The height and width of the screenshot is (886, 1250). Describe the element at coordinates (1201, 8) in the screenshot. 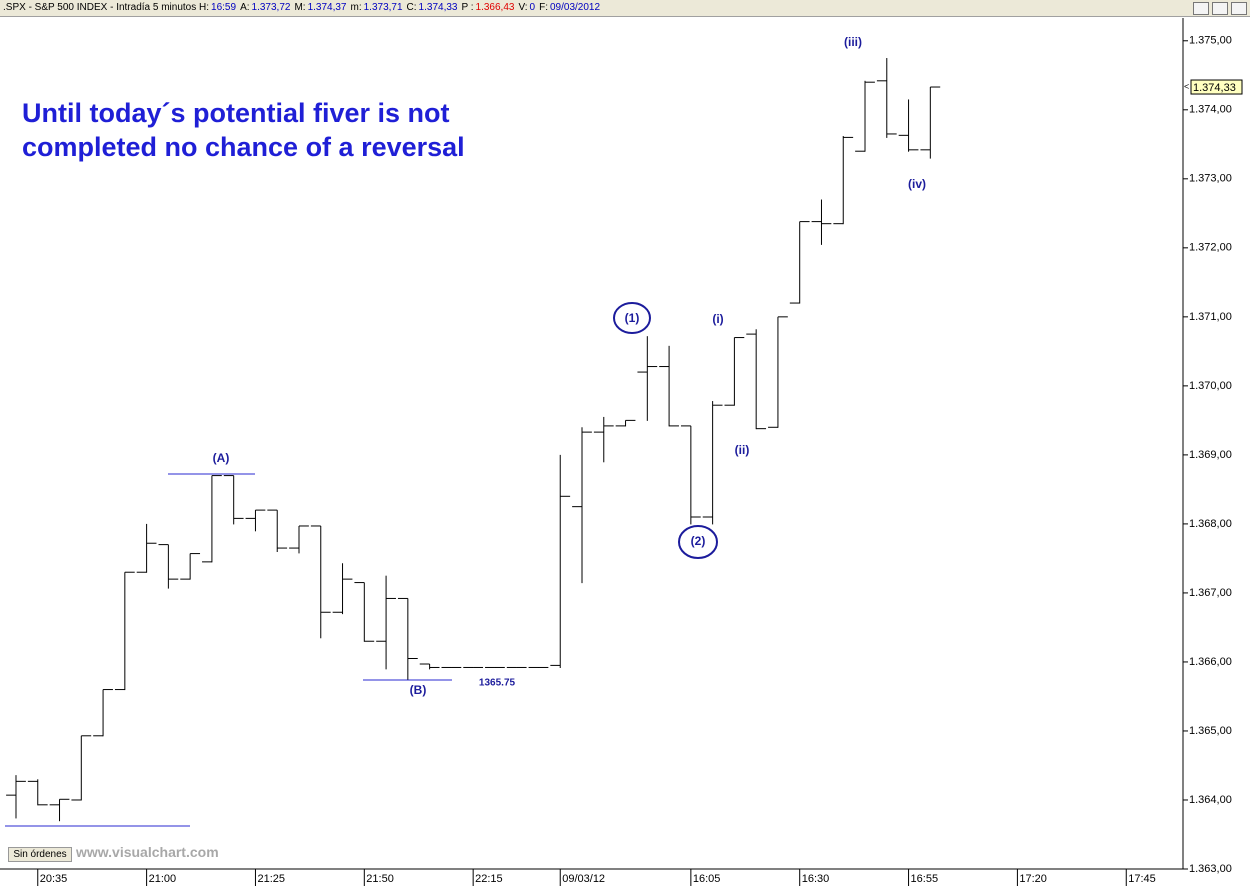

I see `minimize-button` at that location.